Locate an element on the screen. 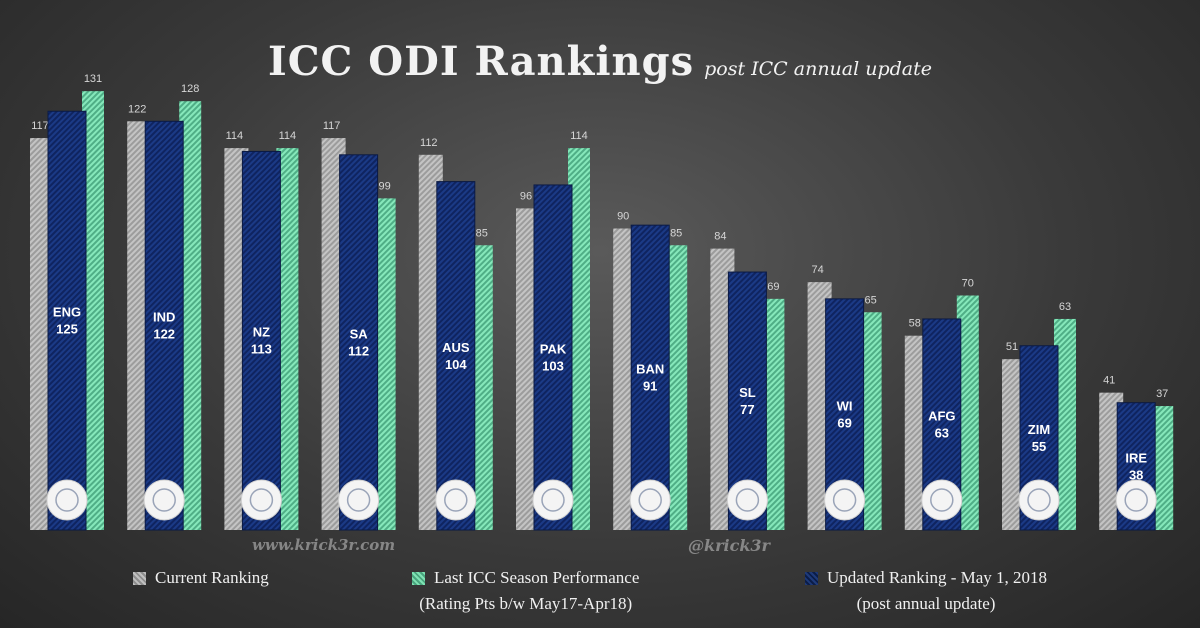 This screenshot has height=628, width=1200. label-updated-afg: 63 is located at coordinates (942, 432).